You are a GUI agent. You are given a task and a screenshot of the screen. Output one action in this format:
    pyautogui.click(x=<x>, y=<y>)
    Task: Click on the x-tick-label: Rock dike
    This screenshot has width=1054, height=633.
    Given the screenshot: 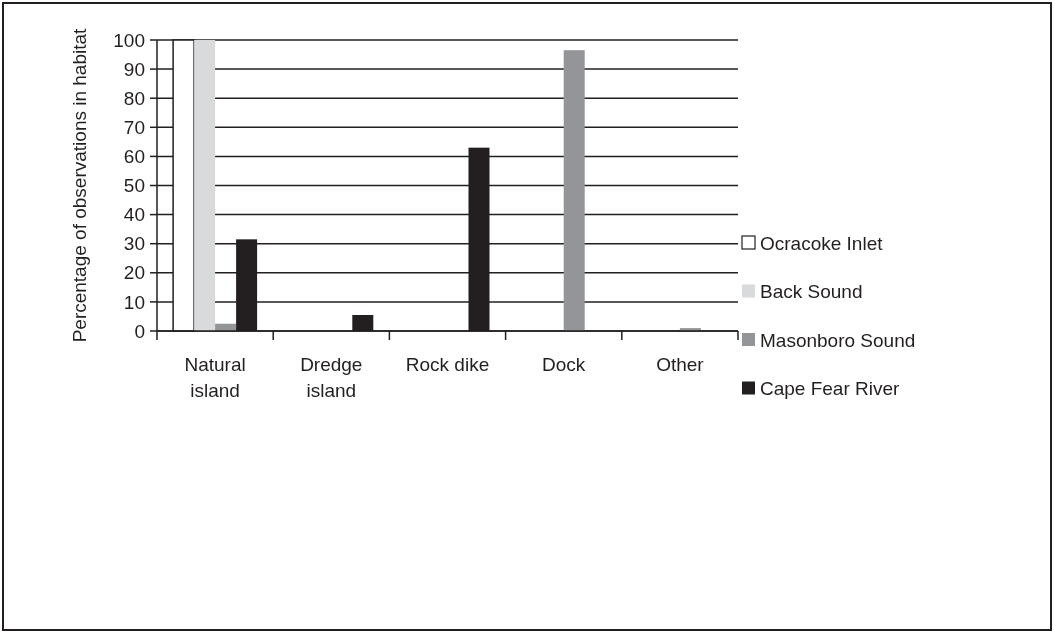 What is the action you would take?
    pyautogui.click(x=447, y=364)
    